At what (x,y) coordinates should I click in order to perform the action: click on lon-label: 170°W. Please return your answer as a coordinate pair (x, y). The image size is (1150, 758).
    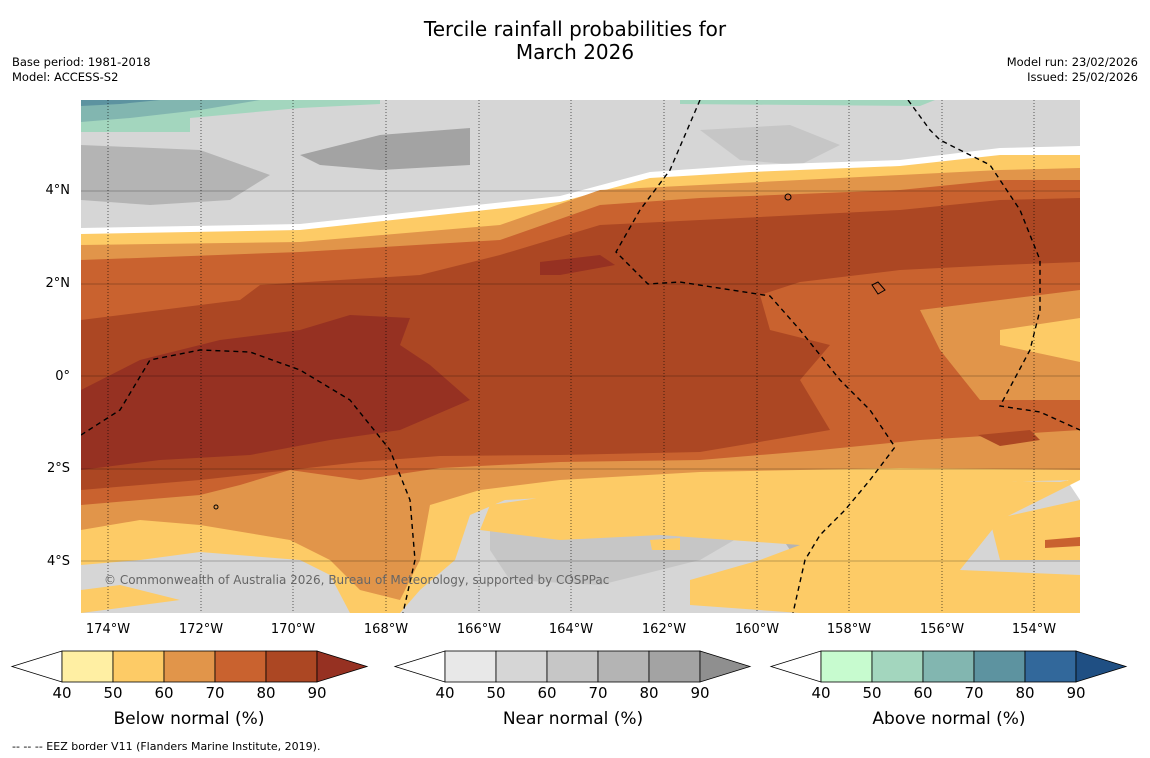
    Looking at the image, I should click on (293, 629).